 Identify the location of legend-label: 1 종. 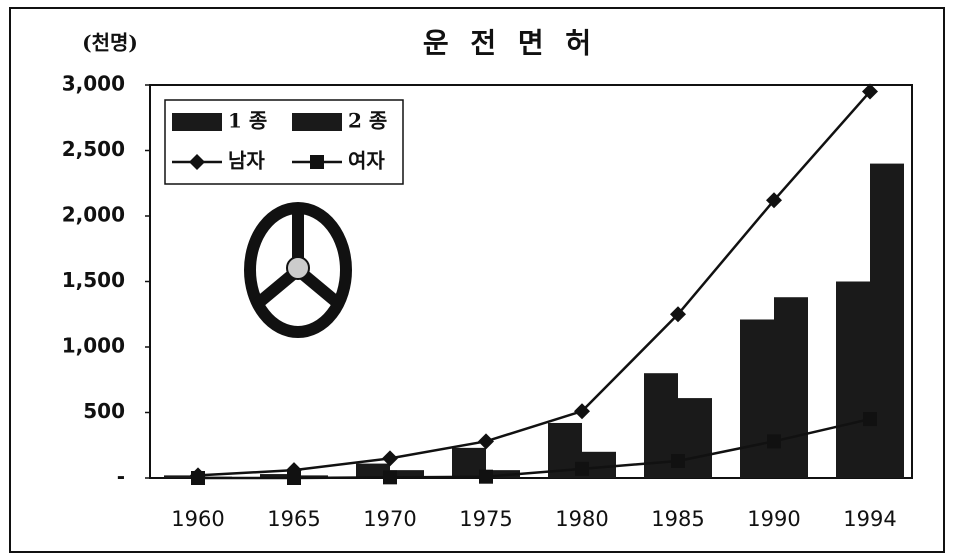
(247, 121).